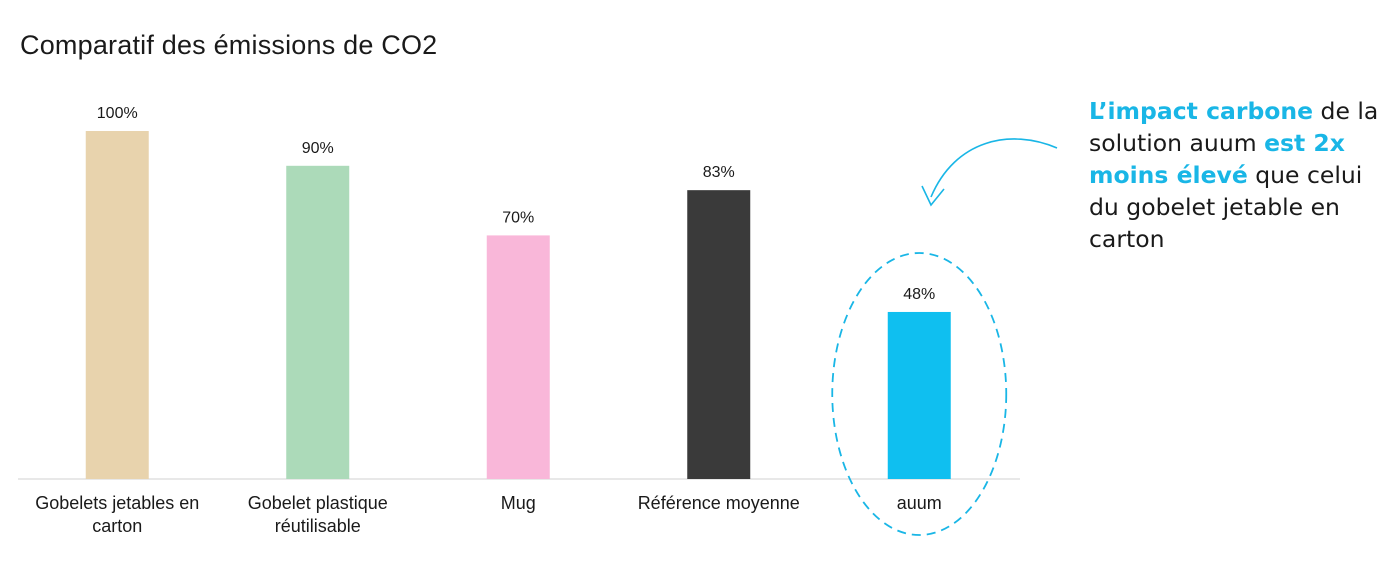 The height and width of the screenshot is (568, 1399). What do you see at coordinates (919, 294) in the screenshot?
I see `bar-value-label: 48%` at bounding box center [919, 294].